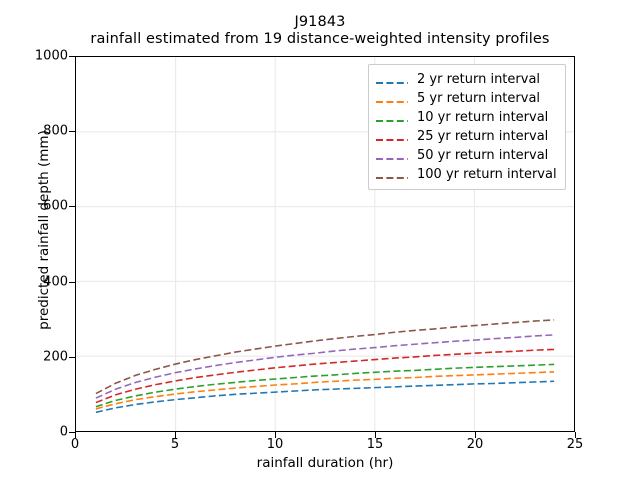 The image size is (640, 480). What do you see at coordinates (175, 444) in the screenshot?
I see `x-tick-label: 5` at bounding box center [175, 444].